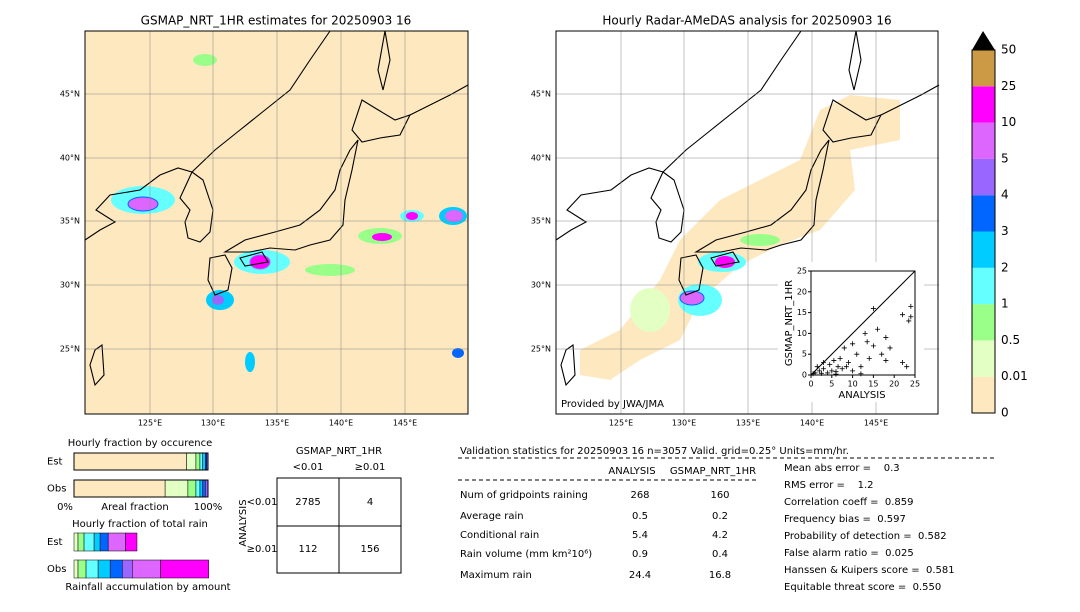  I want to click on row-label: ≥0.01, so click(262, 549).